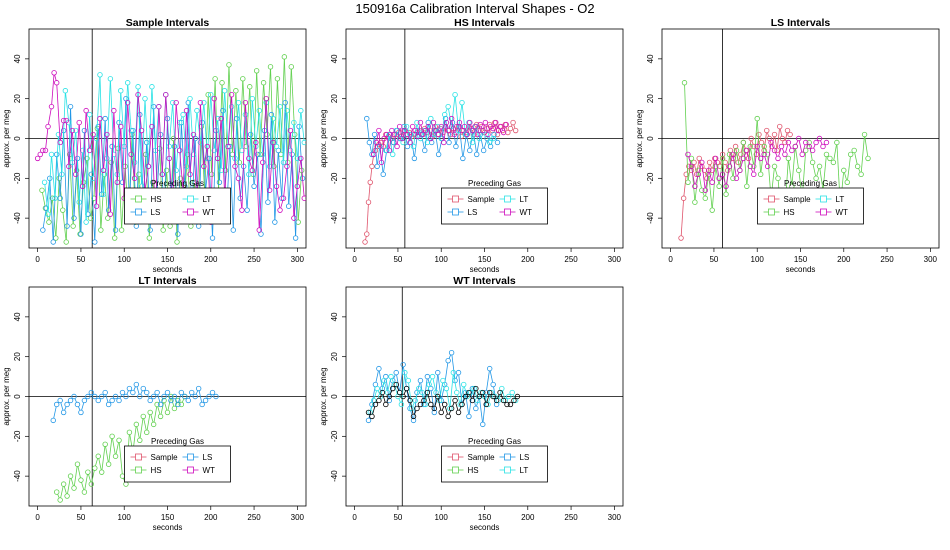  What do you see at coordinates (17, 356) in the screenshot?
I see `y-tick-label: 20` at bounding box center [17, 356].